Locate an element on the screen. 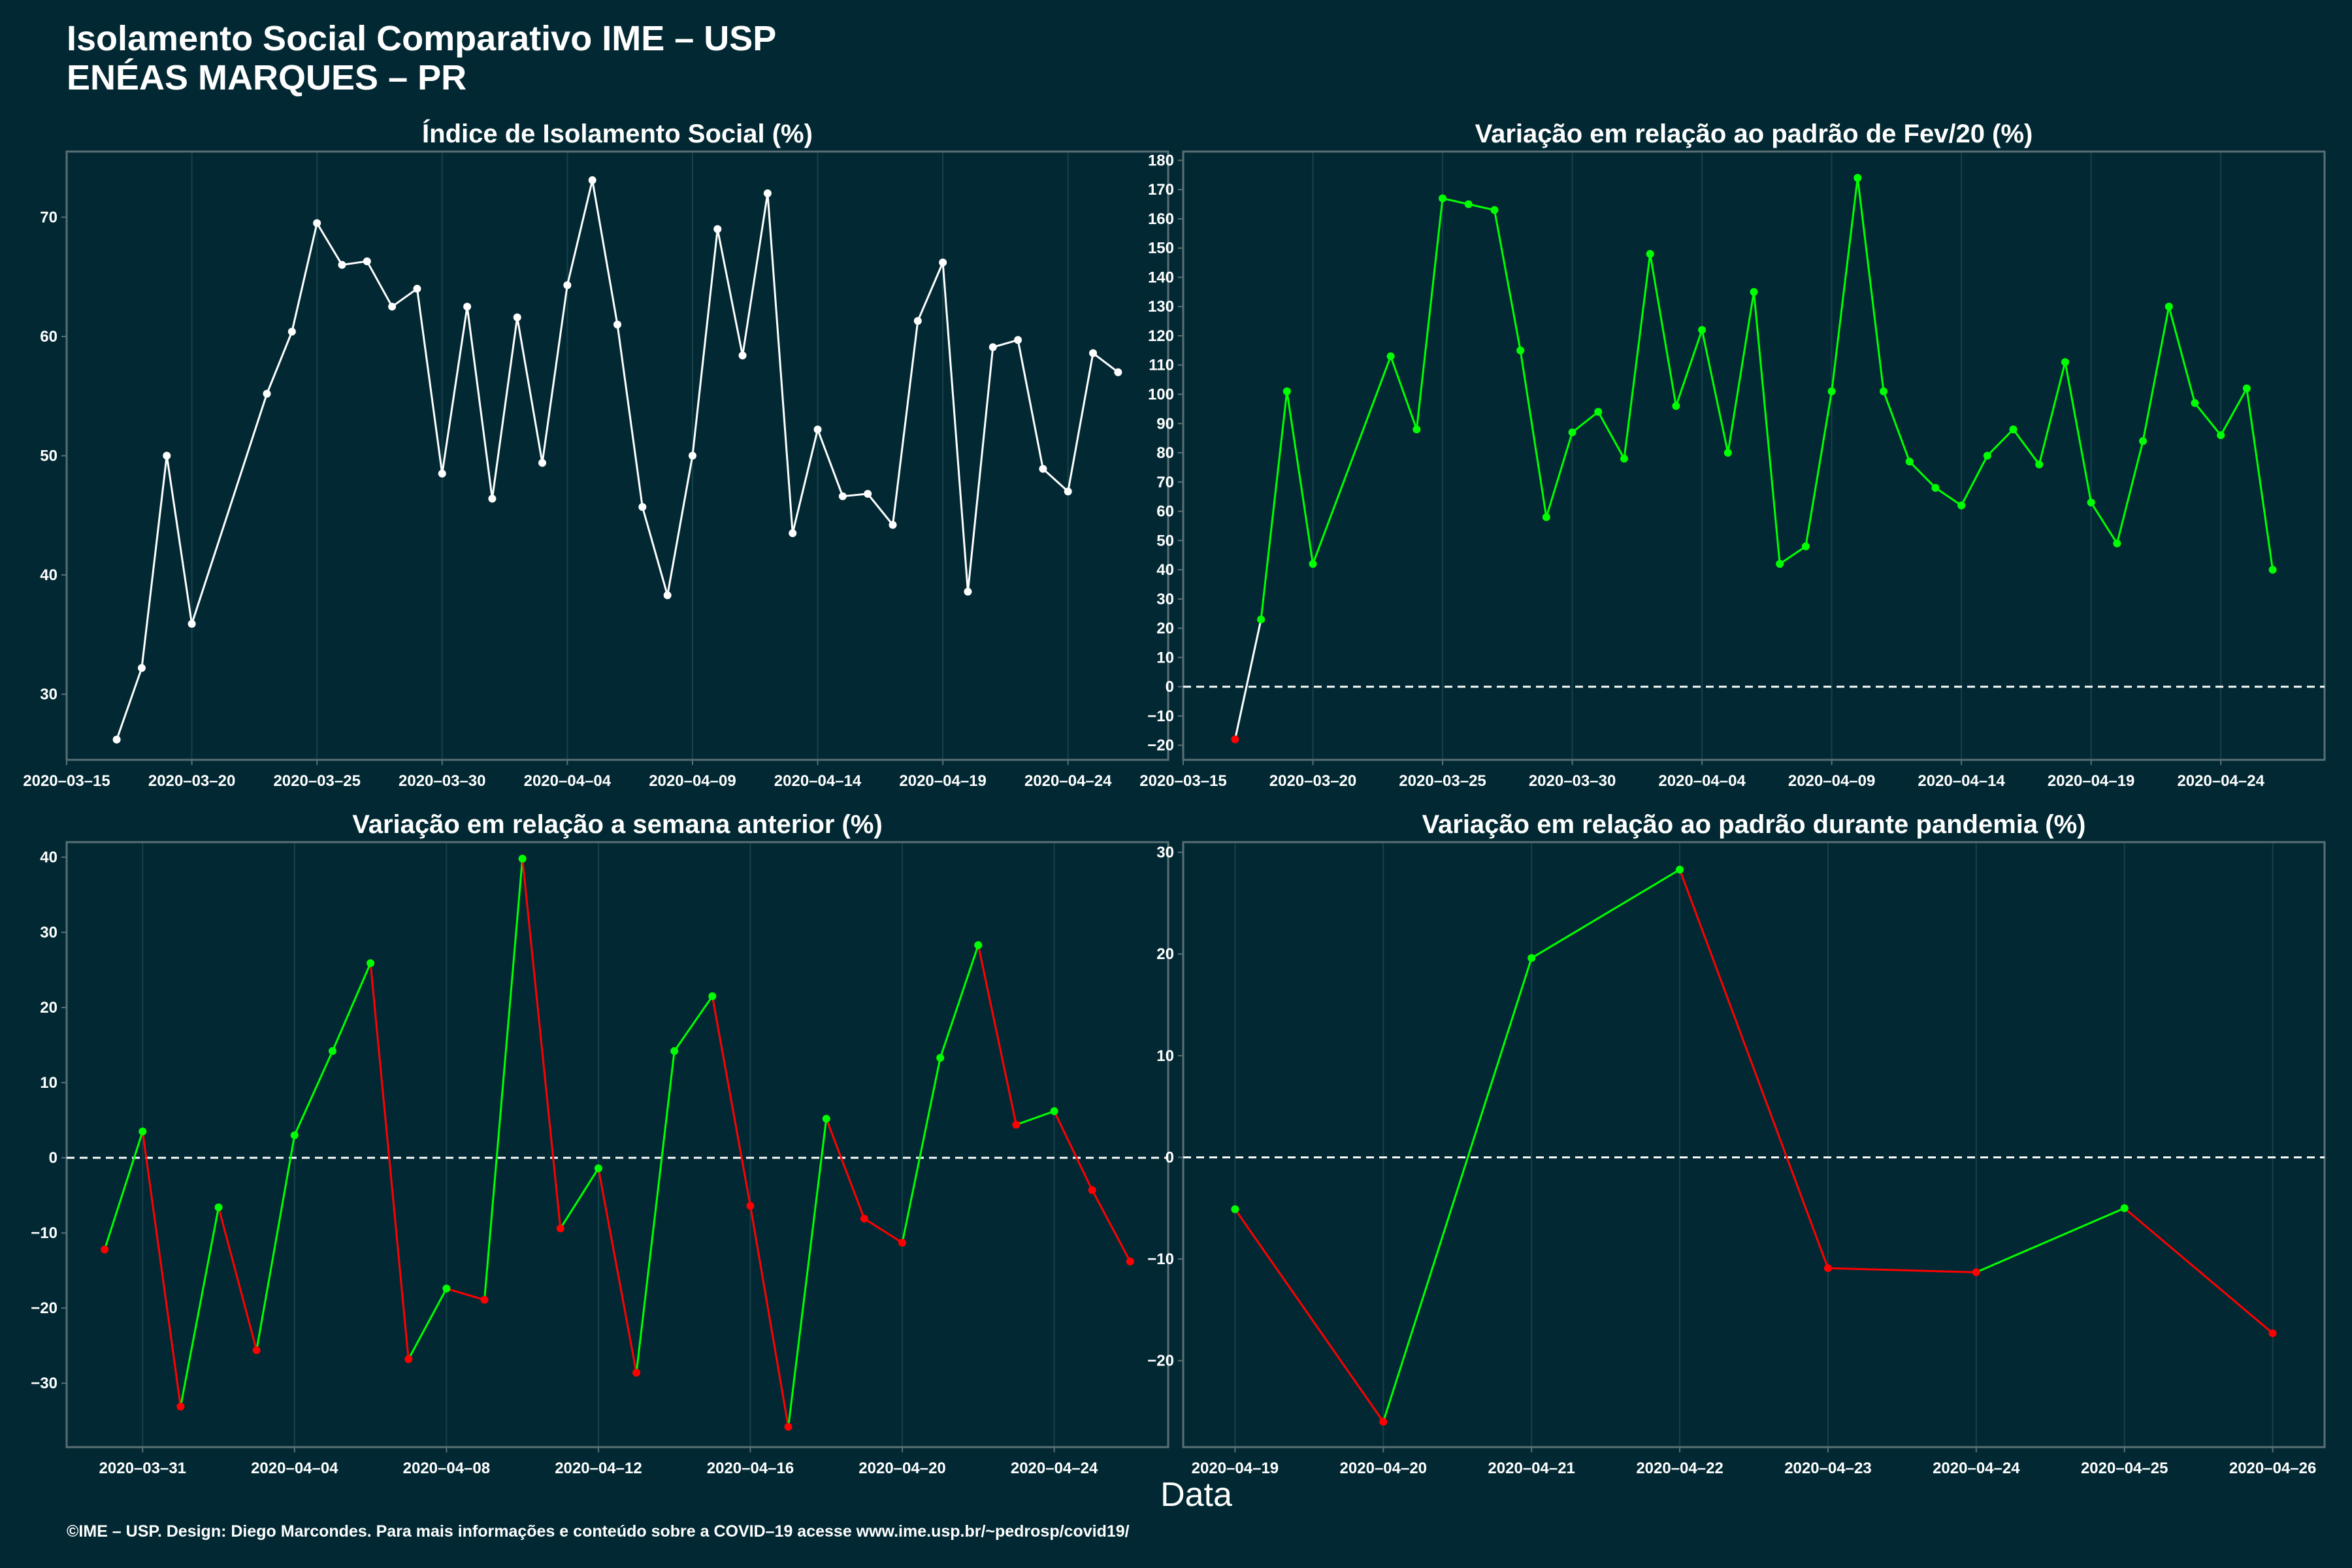 The width and height of the screenshot is (2352, 1568). y-tick-label: 30 is located at coordinates (1165, 853).